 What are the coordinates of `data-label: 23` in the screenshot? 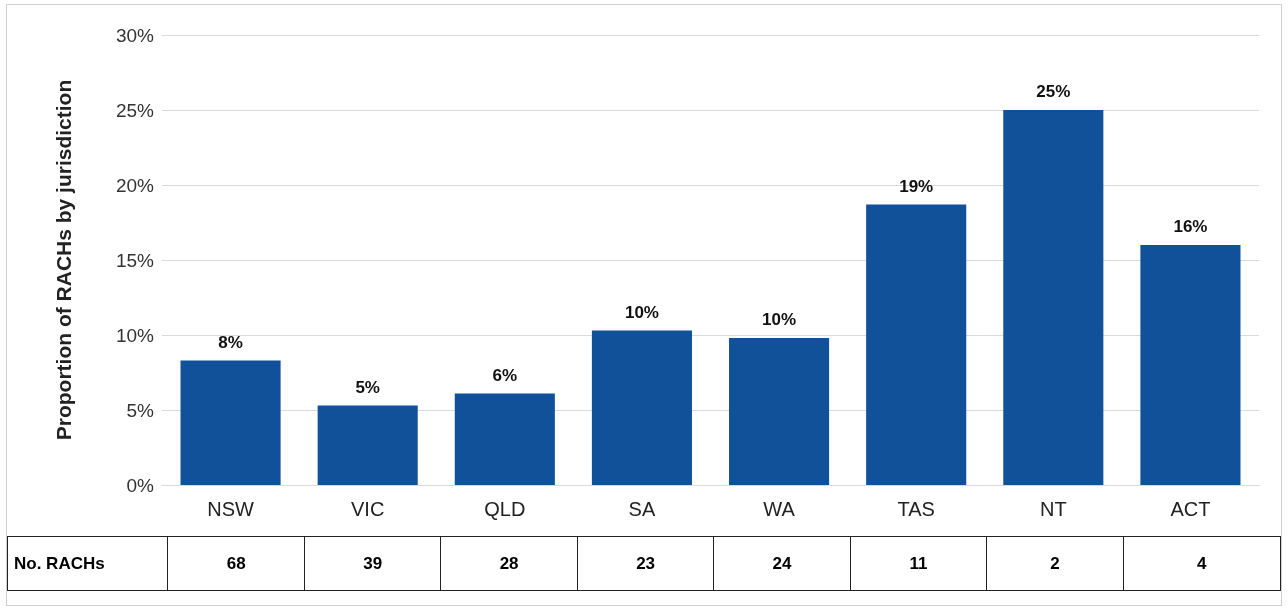 It's located at (645, 563).